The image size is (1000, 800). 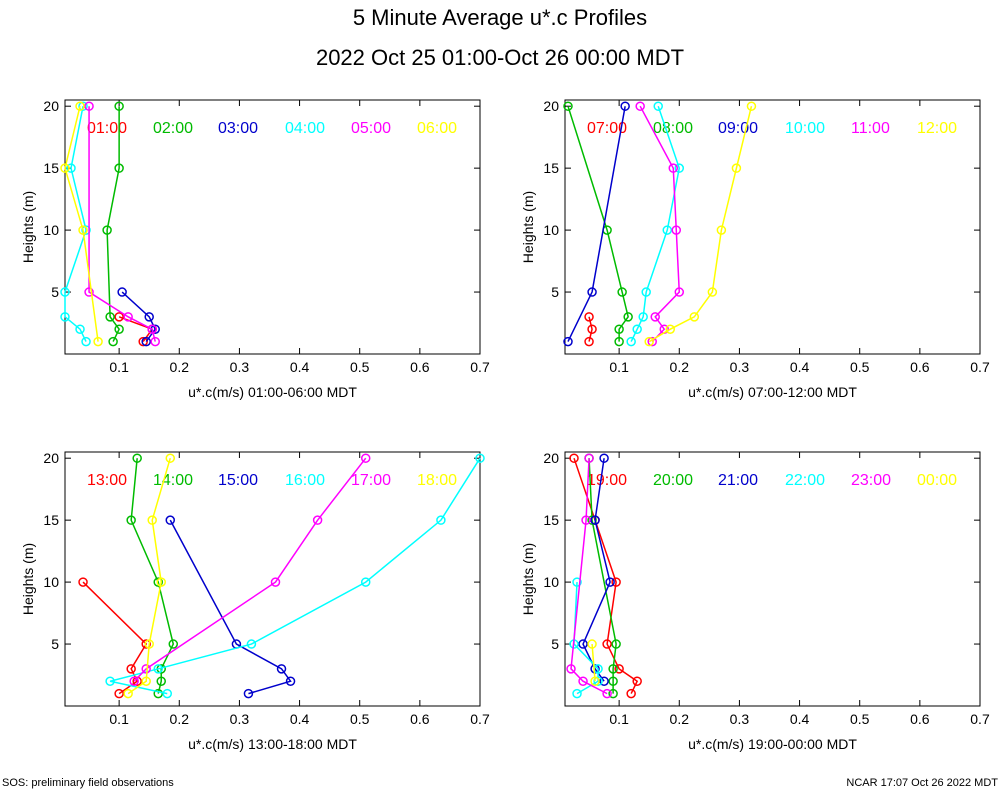 What do you see at coordinates (920, 367) in the screenshot?
I see `x-tick-label: 0.6` at bounding box center [920, 367].